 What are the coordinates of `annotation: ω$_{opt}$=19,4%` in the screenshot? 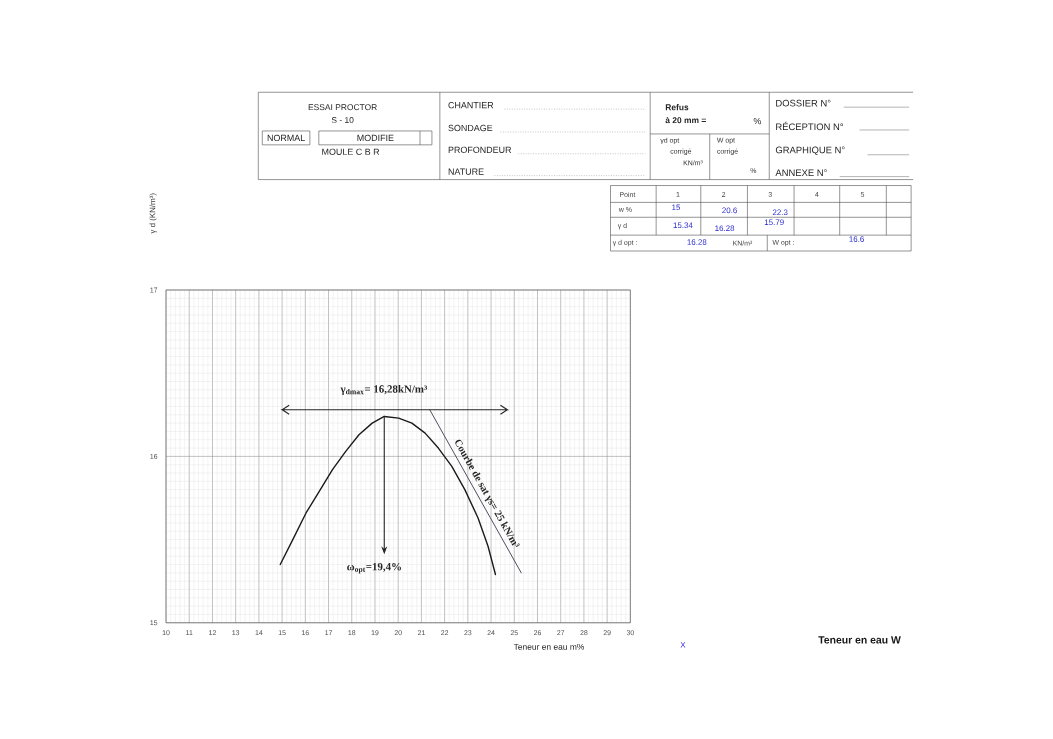 It's located at (374, 568).